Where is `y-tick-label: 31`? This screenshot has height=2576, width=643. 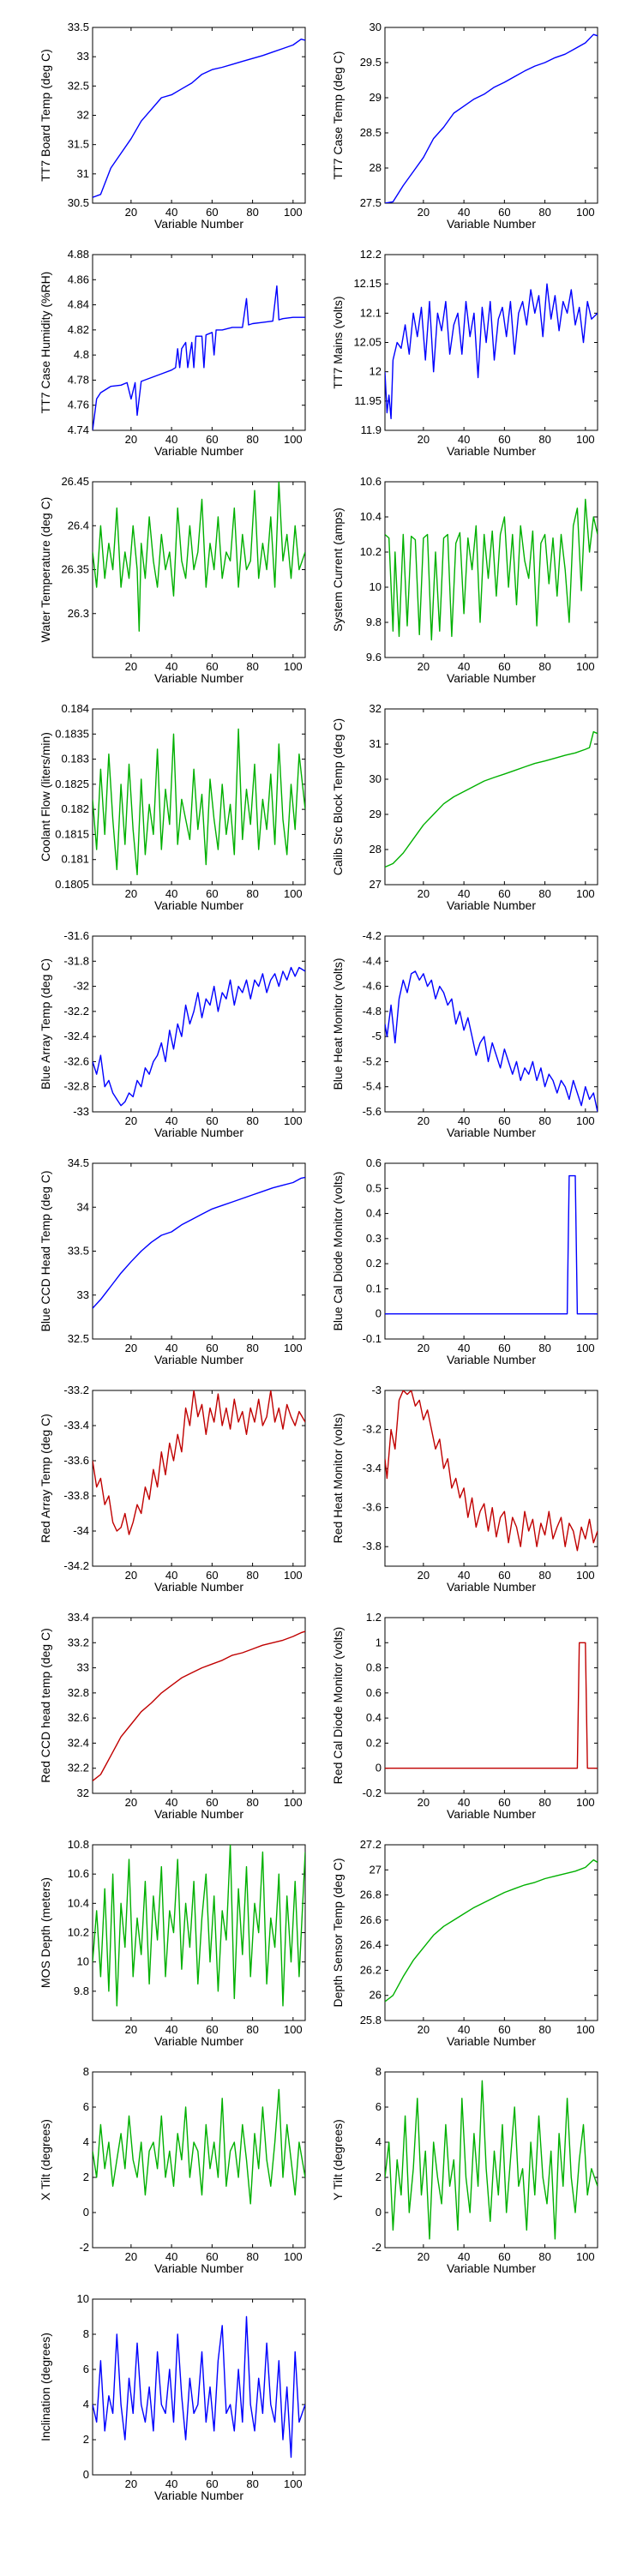 y-tick-label: 31 is located at coordinates (83, 173).